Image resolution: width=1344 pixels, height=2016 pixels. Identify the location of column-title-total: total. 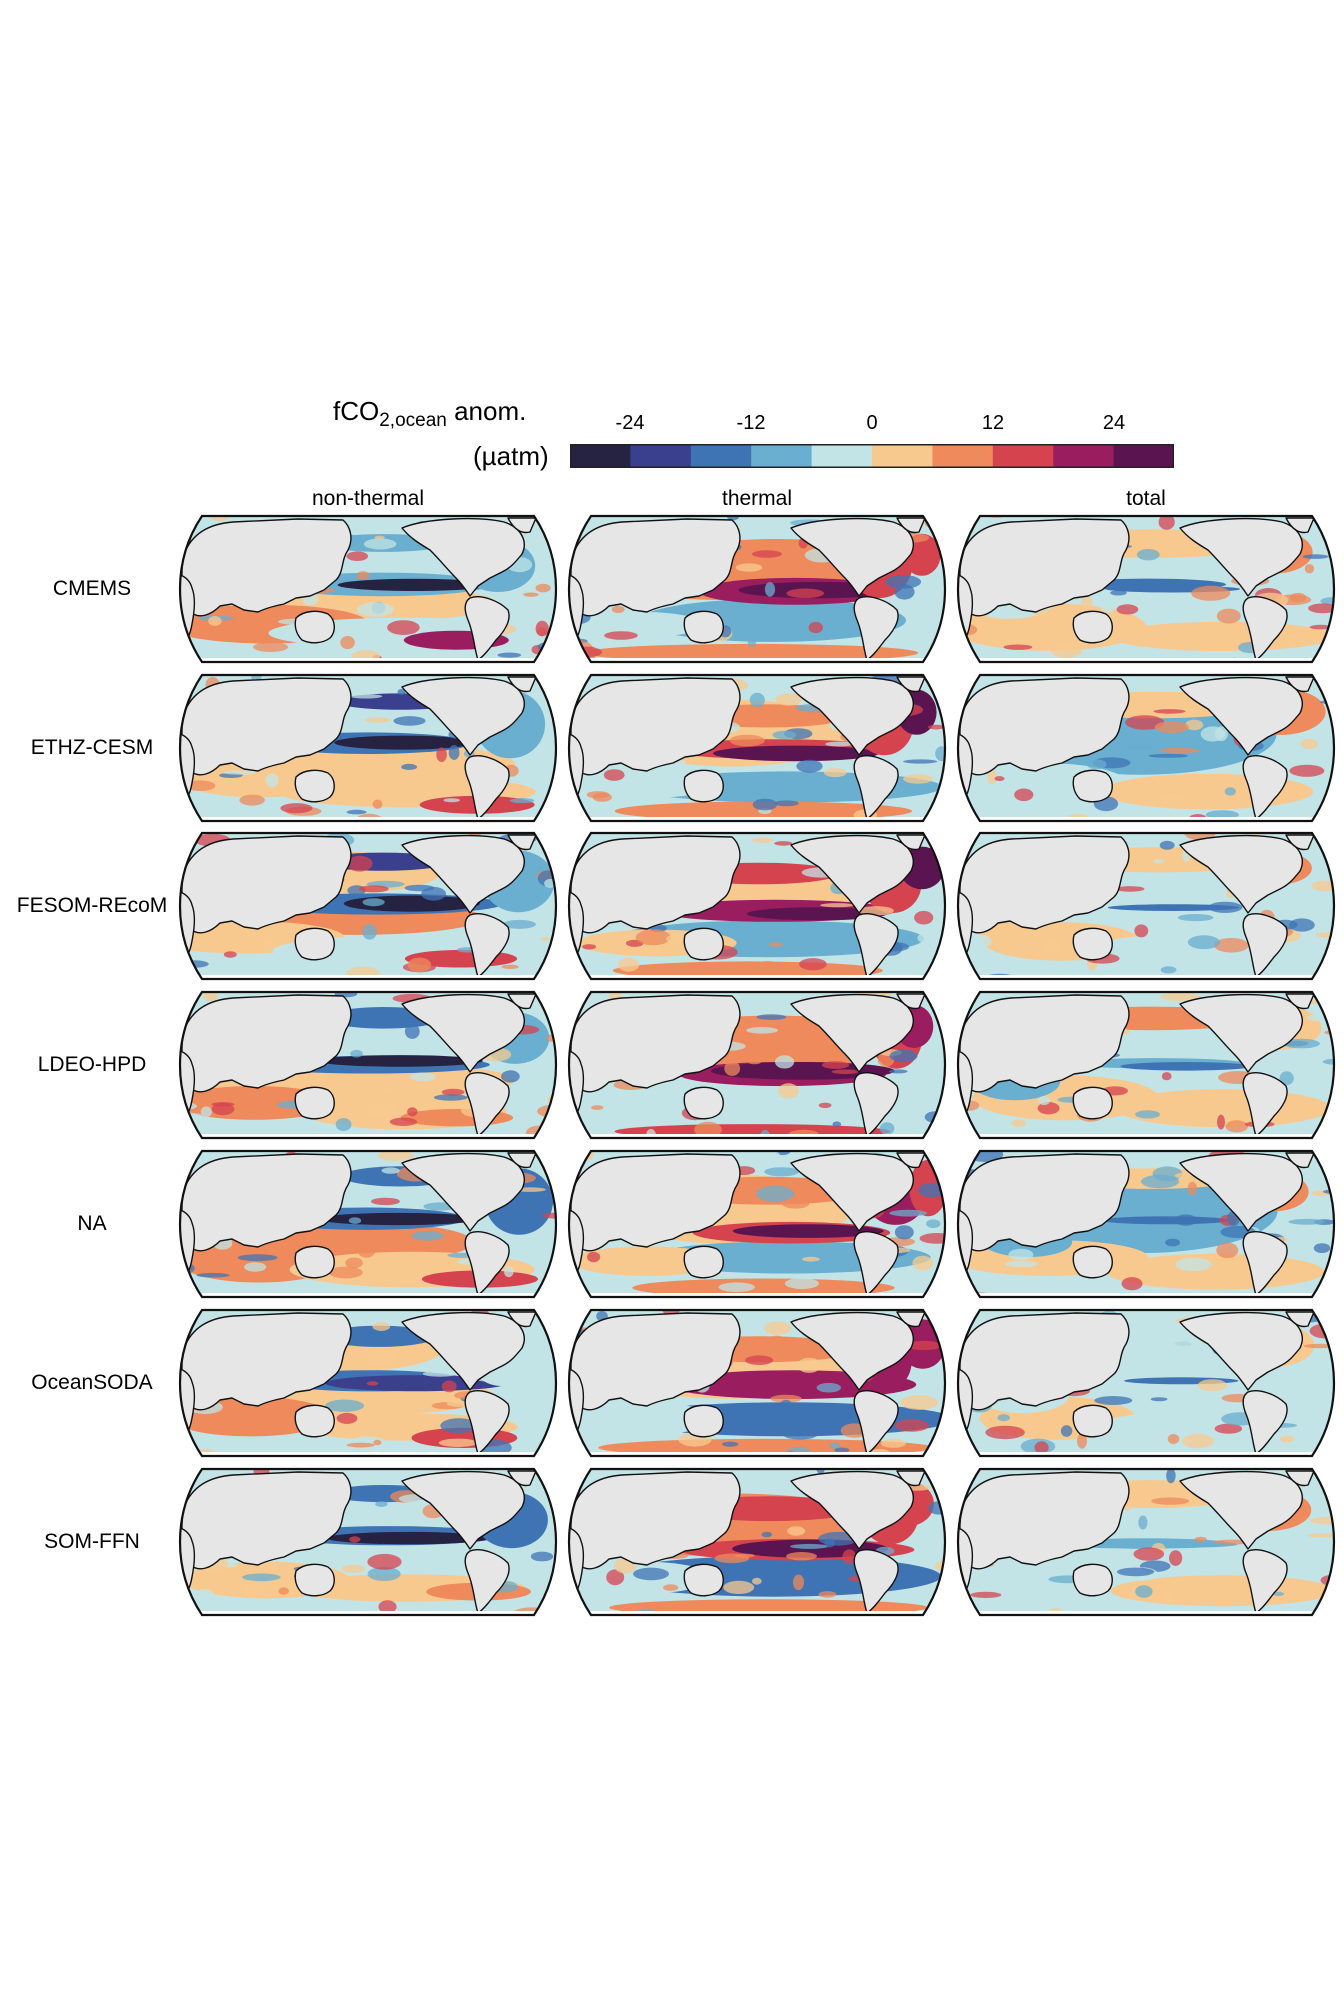
(1146, 498).